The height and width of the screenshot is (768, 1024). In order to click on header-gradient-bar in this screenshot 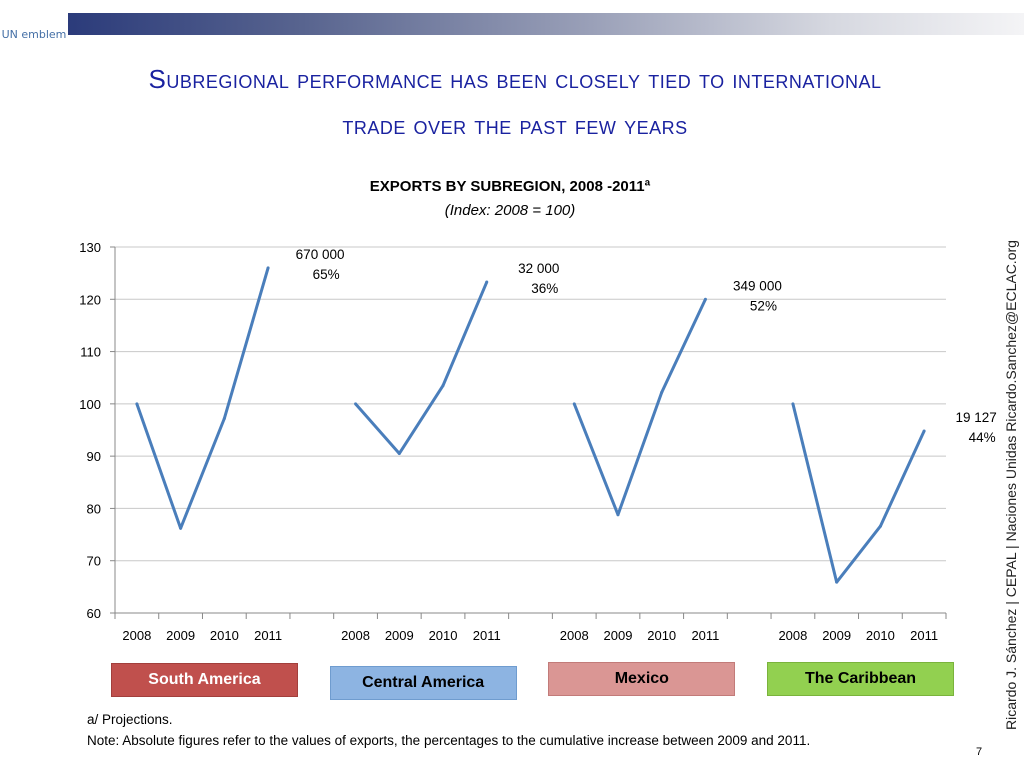, I will do `click(543, 24)`.